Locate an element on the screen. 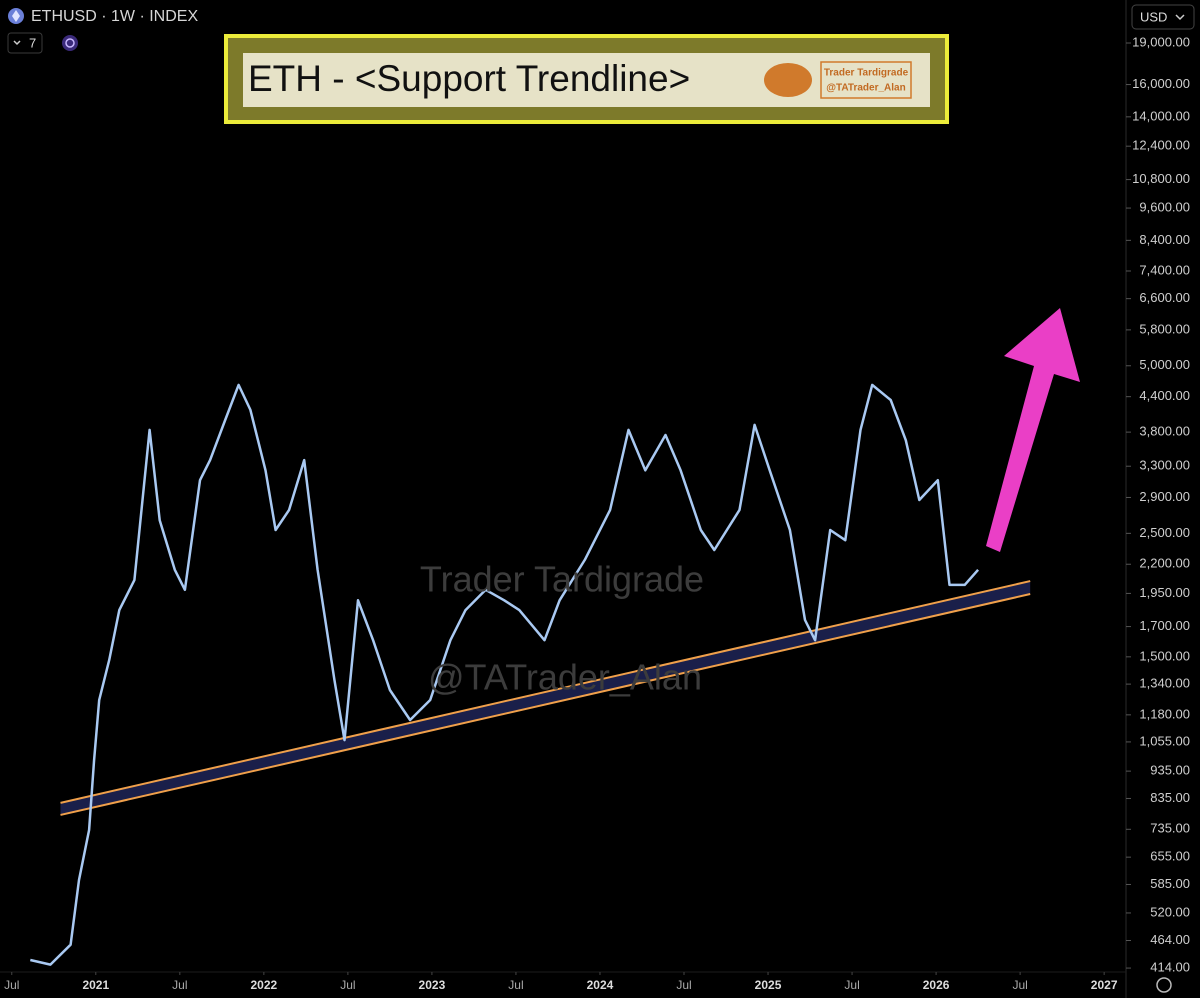 This screenshot has height=998, width=1200. y-tick-label: 1,700.00 is located at coordinates (1164, 625).